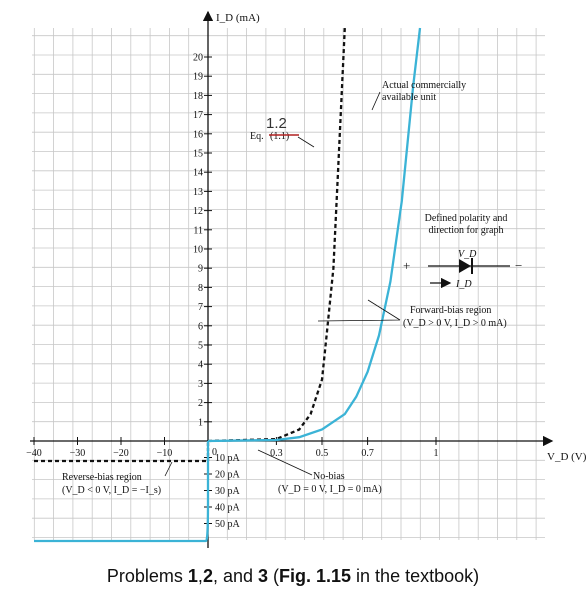  I want to click on caption-post: in the textbook), so click(415, 576).